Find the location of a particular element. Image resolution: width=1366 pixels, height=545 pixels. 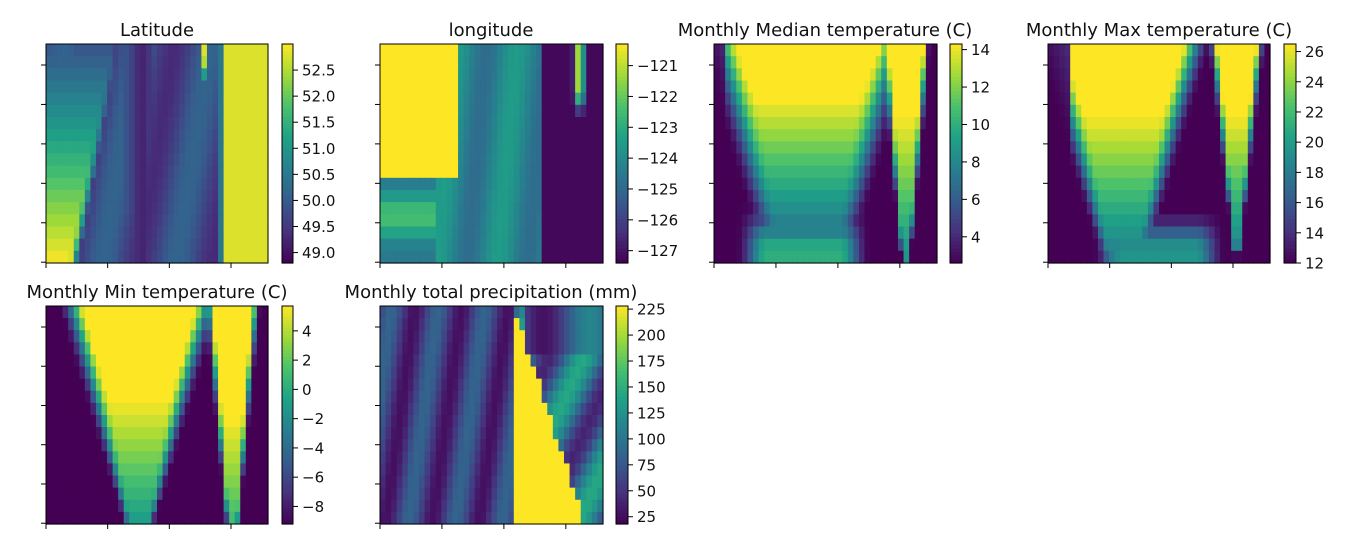

heatmap-cells is located at coordinates (492, 154).